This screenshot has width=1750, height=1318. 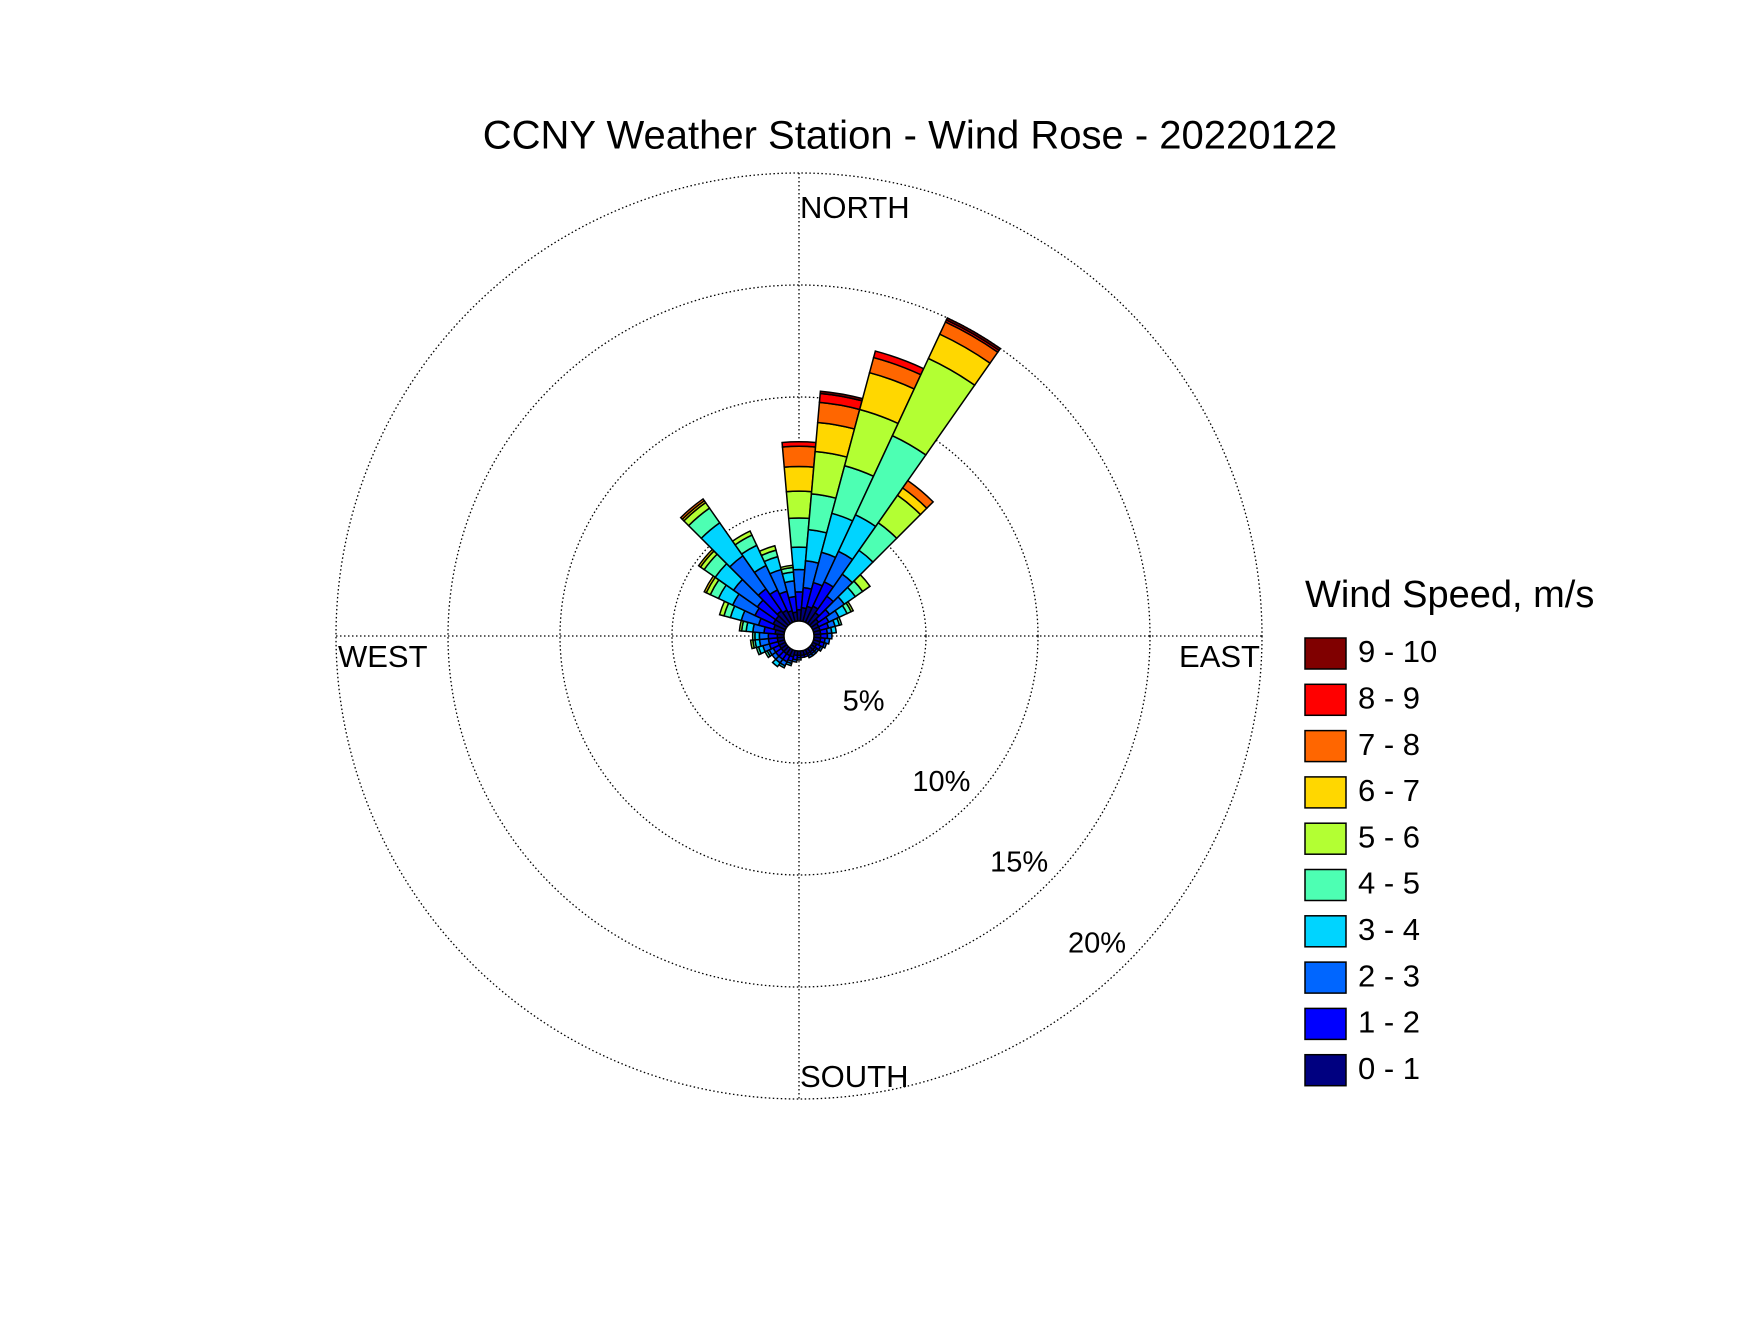 What do you see at coordinates (1389, 836) in the screenshot?
I see `legend-label: 5 - 6` at bounding box center [1389, 836].